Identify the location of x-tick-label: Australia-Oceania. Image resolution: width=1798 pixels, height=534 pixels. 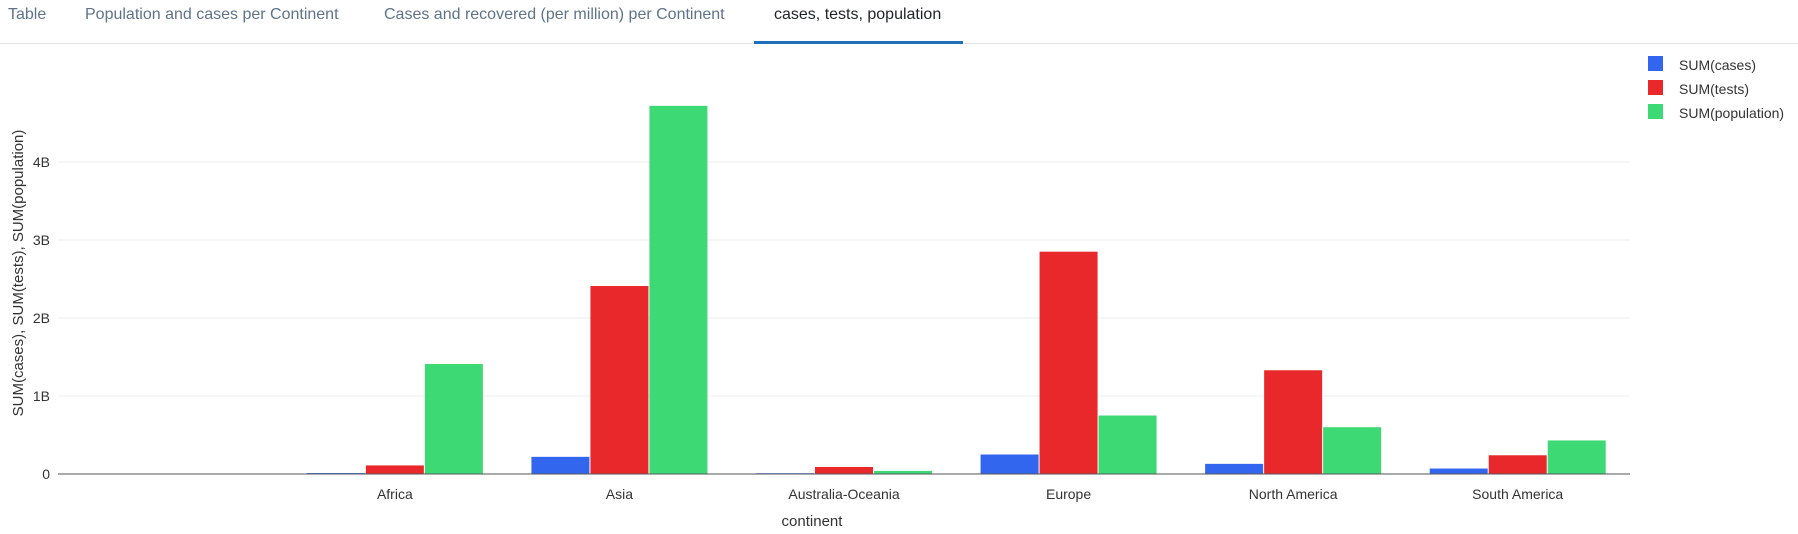
(843, 494).